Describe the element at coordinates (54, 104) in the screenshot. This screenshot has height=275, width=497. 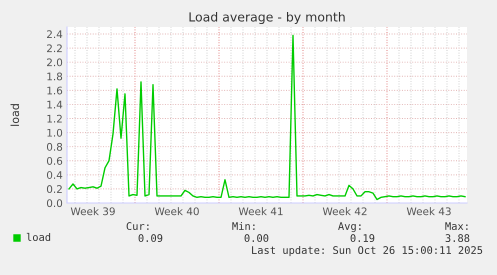
I see `y-tick-label: 1.4` at that location.